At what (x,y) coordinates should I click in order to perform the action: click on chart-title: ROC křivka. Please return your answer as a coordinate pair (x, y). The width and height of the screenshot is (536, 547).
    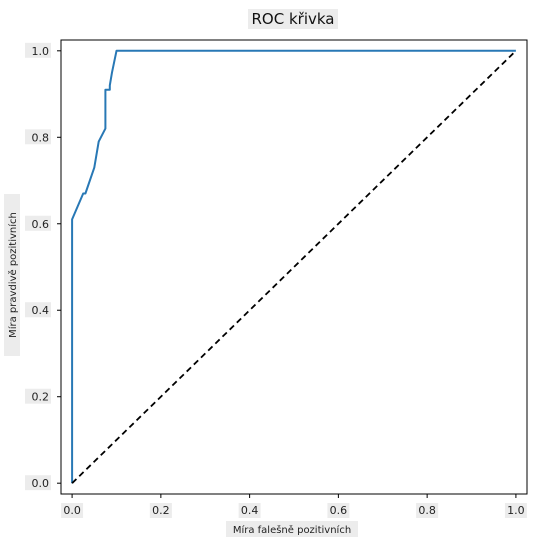
    Looking at the image, I should click on (293, 19).